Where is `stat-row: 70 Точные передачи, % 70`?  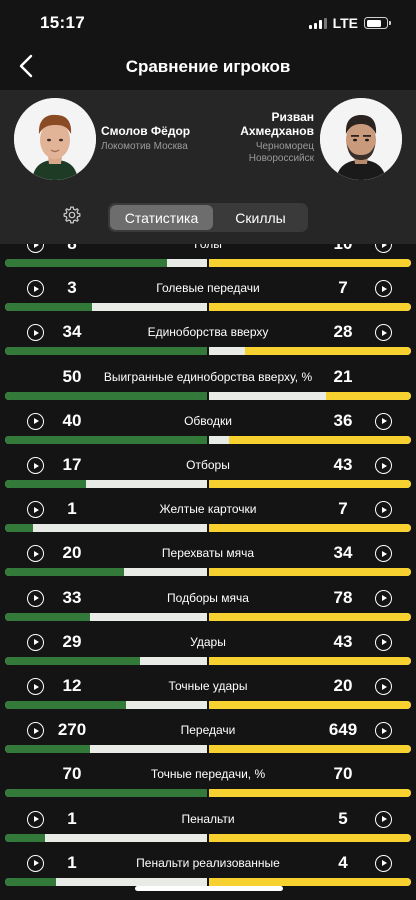
stat-row: 70 Точные передачи, % 70 is located at coordinates (208, 791).